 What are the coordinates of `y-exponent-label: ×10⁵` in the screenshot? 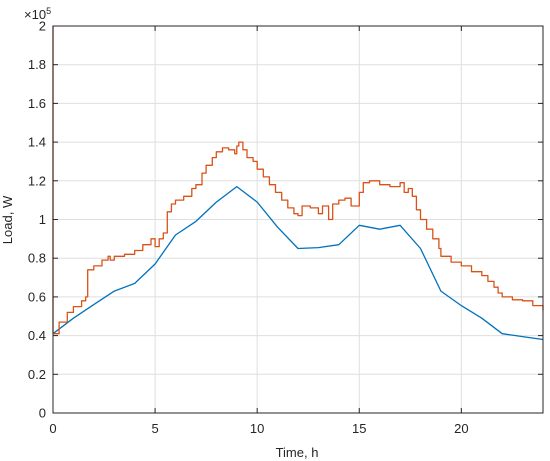 It's located at (37, 14).